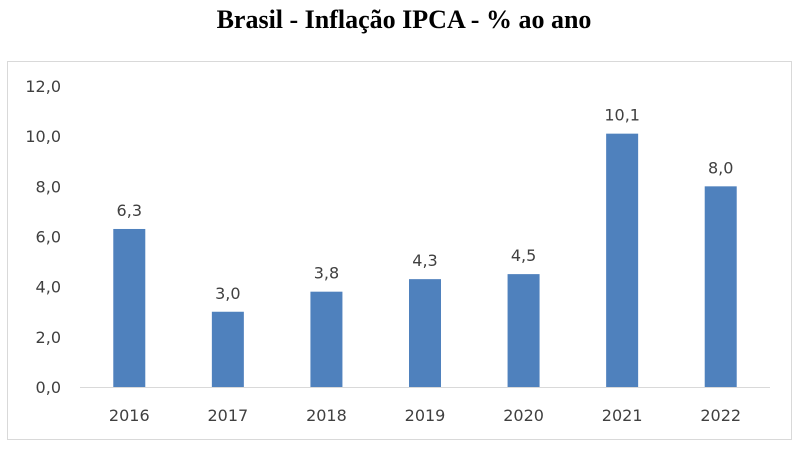 This screenshot has height=451, width=808. What do you see at coordinates (523, 255) in the screenshot?
I see `bar-value-label: 4,5` at bounding box center [523, 255].